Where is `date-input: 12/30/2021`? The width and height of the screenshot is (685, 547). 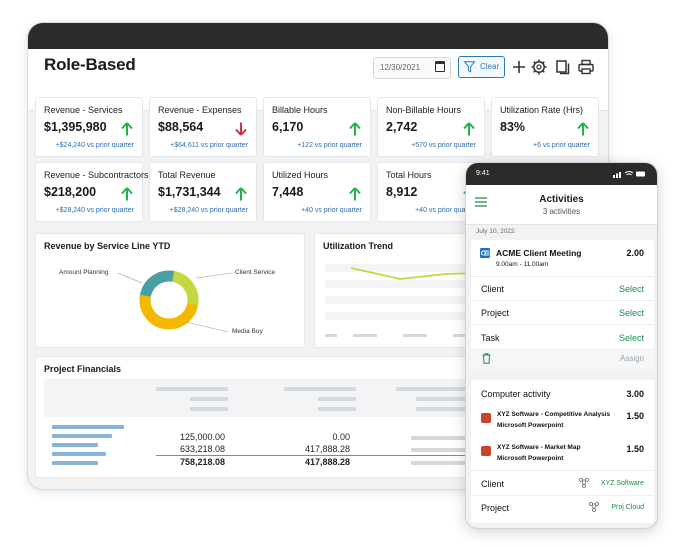 date-input: 12/30/2021 is located at coordinates (412, 68).